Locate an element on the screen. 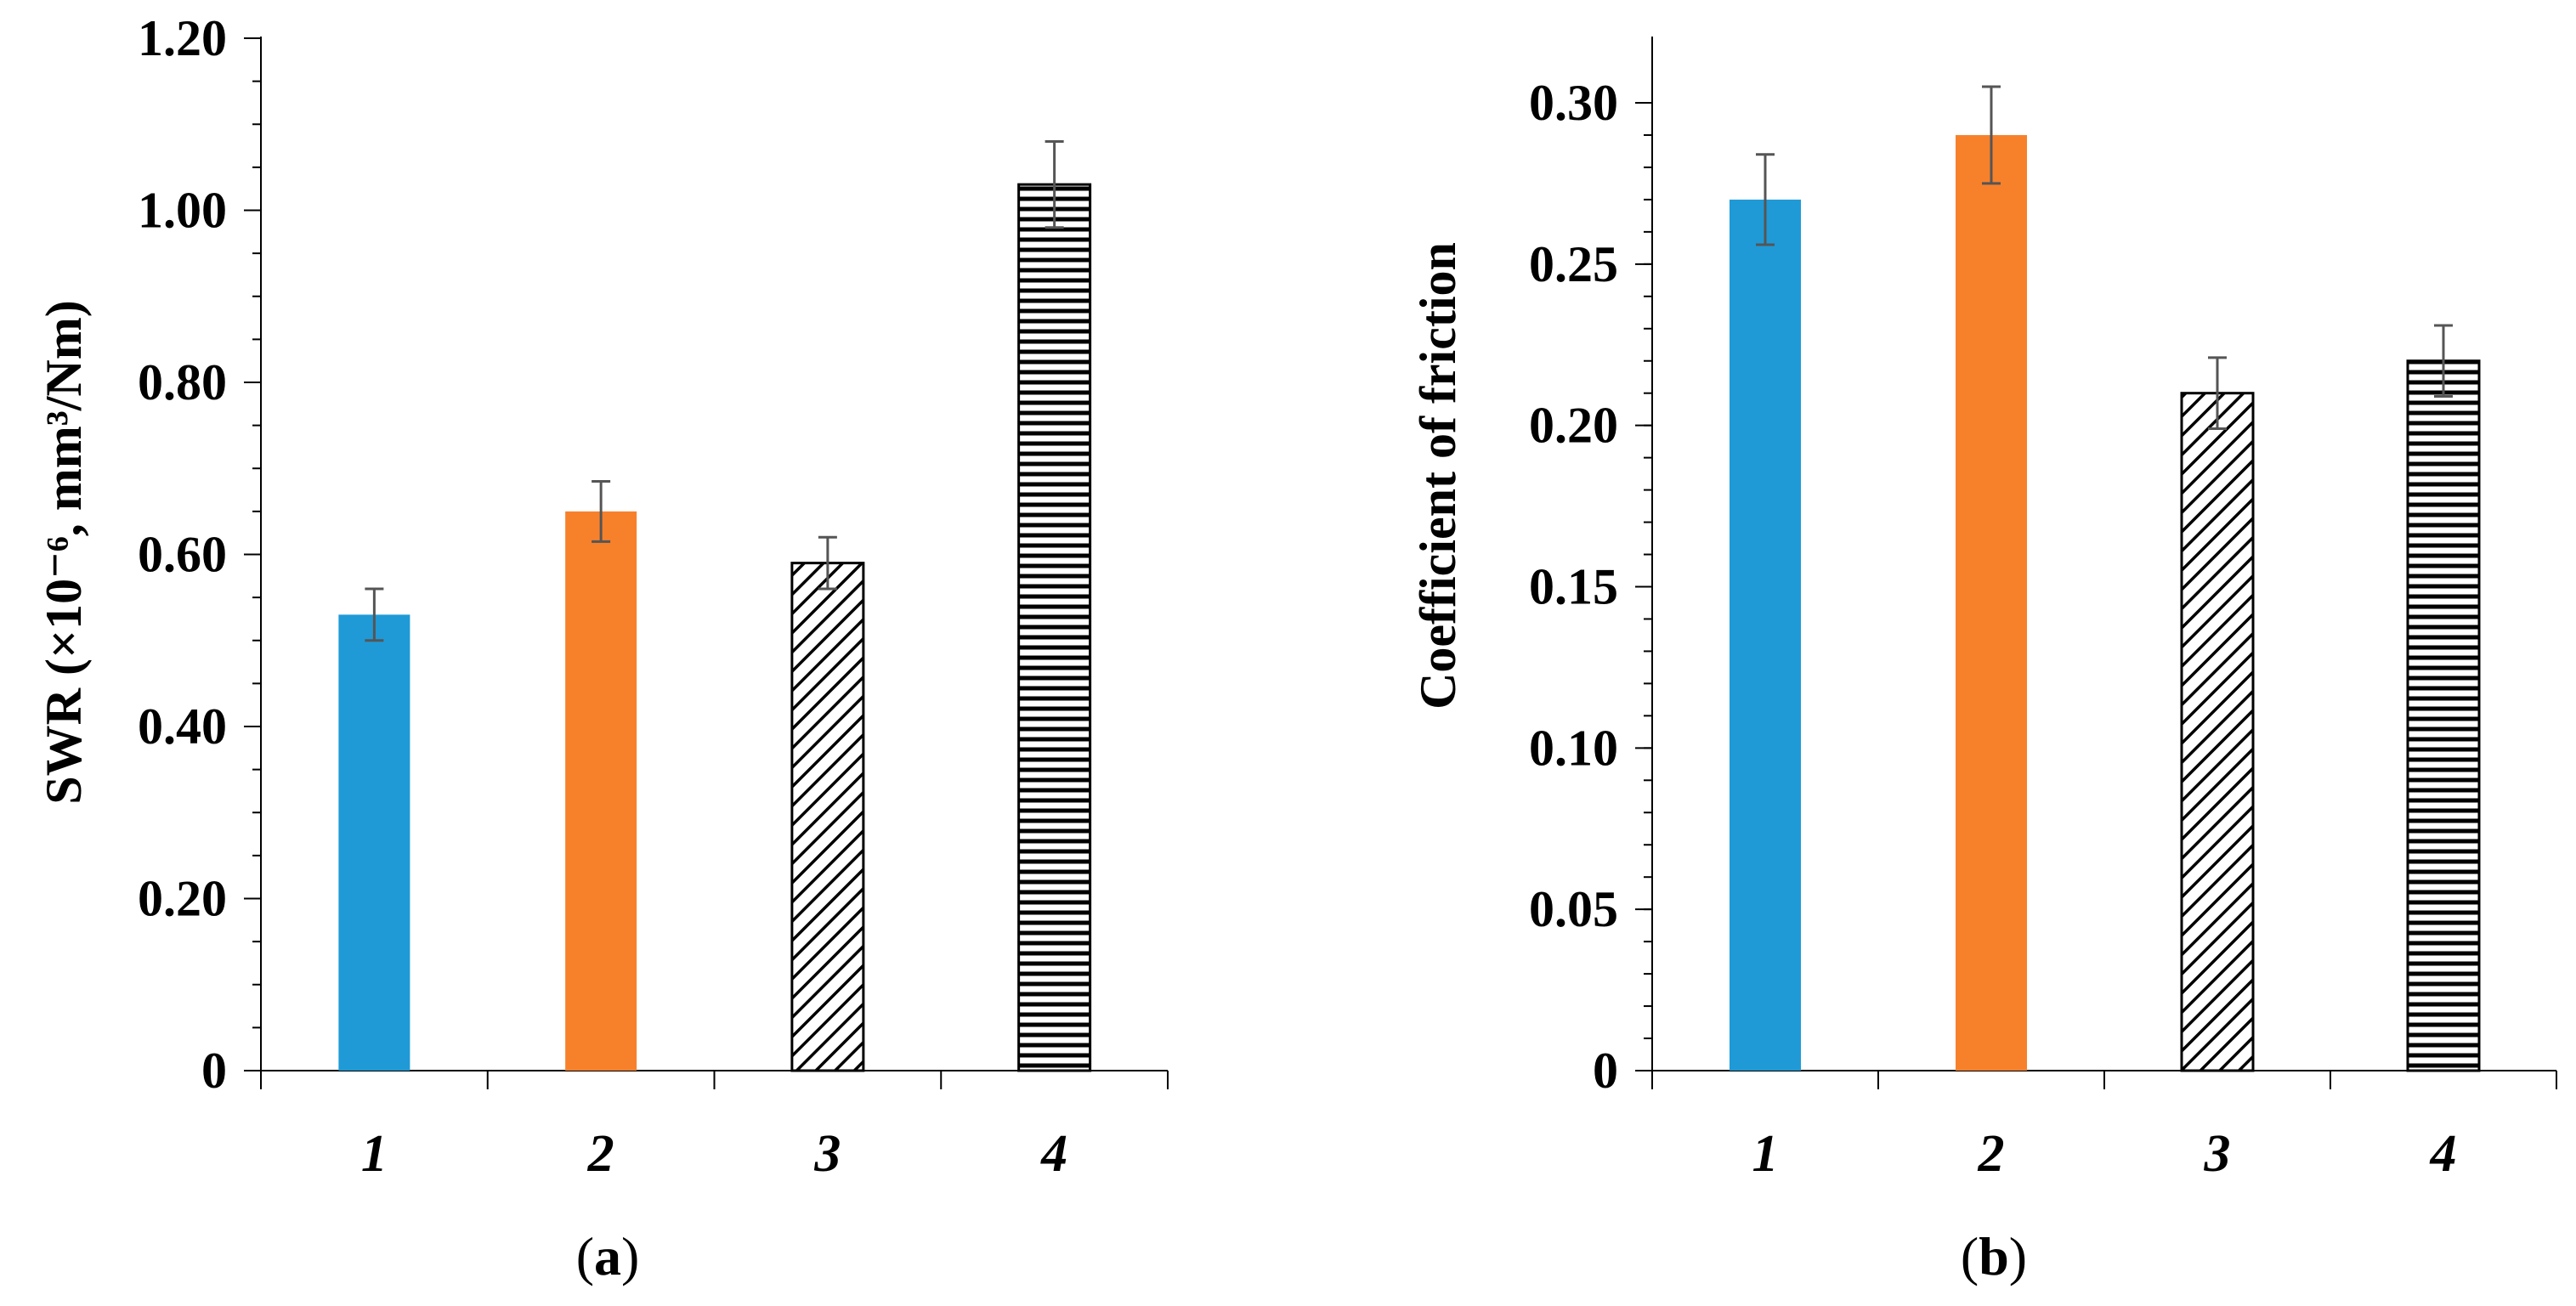  y-tick-label: 0.80 is located at coordinates (182, 382).